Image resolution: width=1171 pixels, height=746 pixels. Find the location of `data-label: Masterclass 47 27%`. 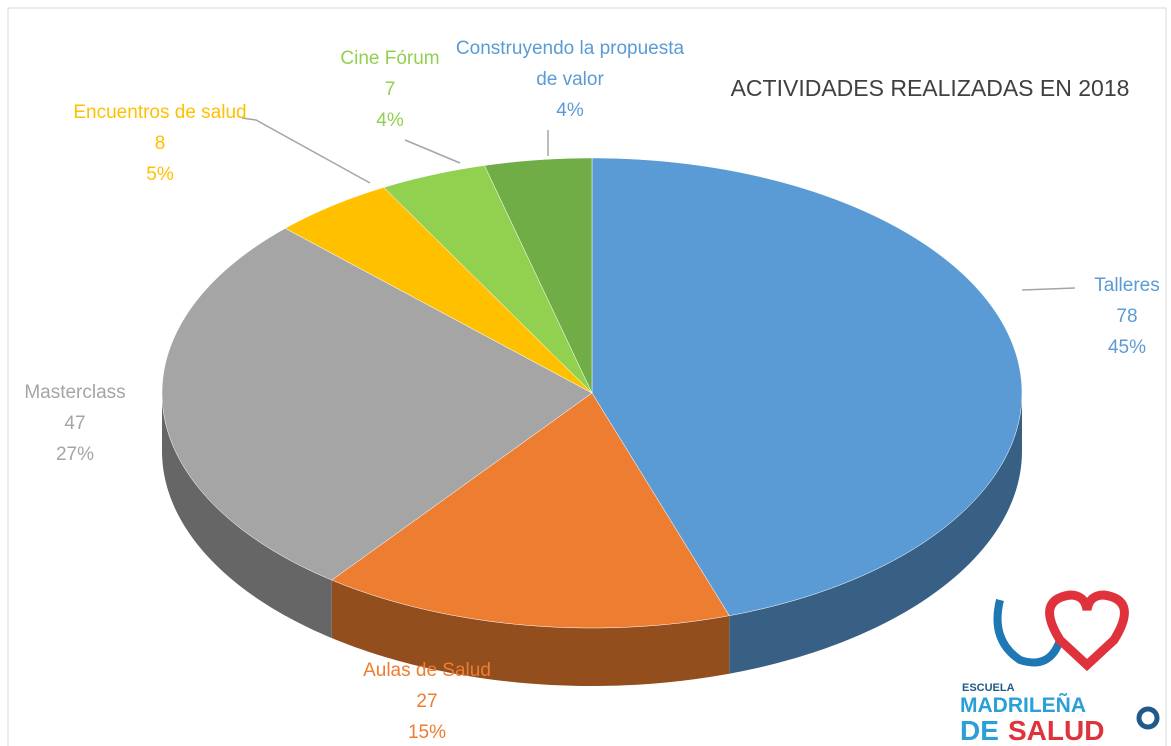

data-label: Masterclass 47 27% is located at coordinates (77, 423).